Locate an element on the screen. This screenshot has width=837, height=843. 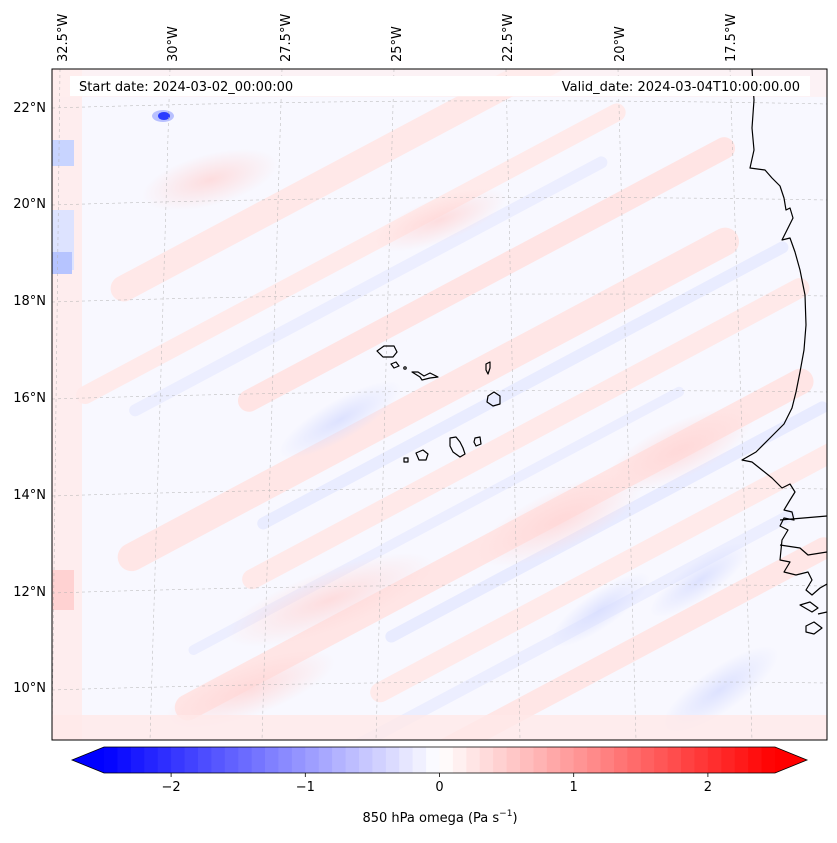
lat-label-18n: 18°N is located at coordinates (29, 301).